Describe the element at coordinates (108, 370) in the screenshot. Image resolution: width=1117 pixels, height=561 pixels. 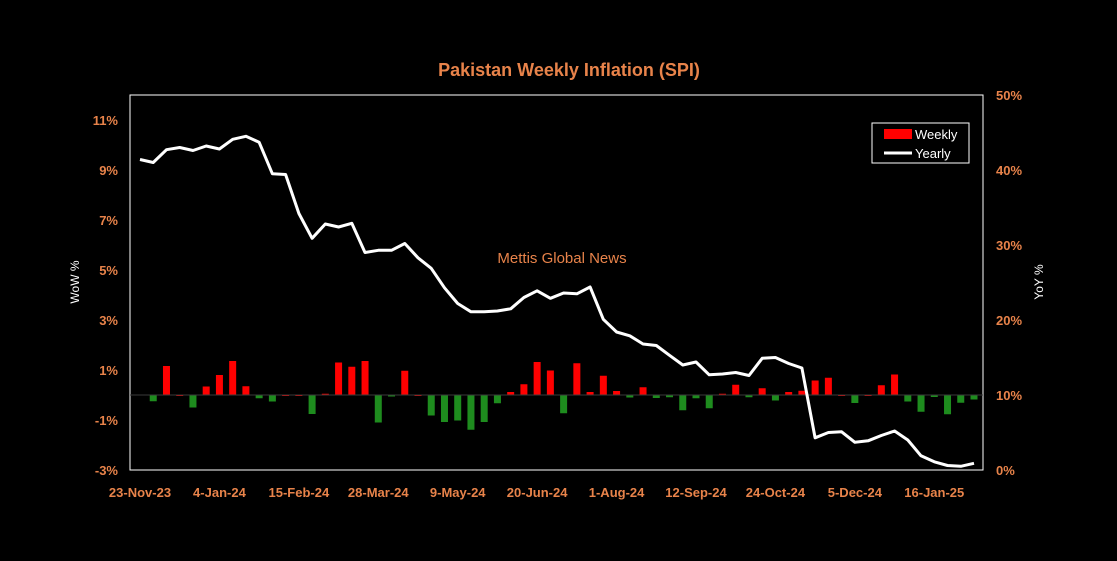
I see `left-tick-label: 1%` at that location.